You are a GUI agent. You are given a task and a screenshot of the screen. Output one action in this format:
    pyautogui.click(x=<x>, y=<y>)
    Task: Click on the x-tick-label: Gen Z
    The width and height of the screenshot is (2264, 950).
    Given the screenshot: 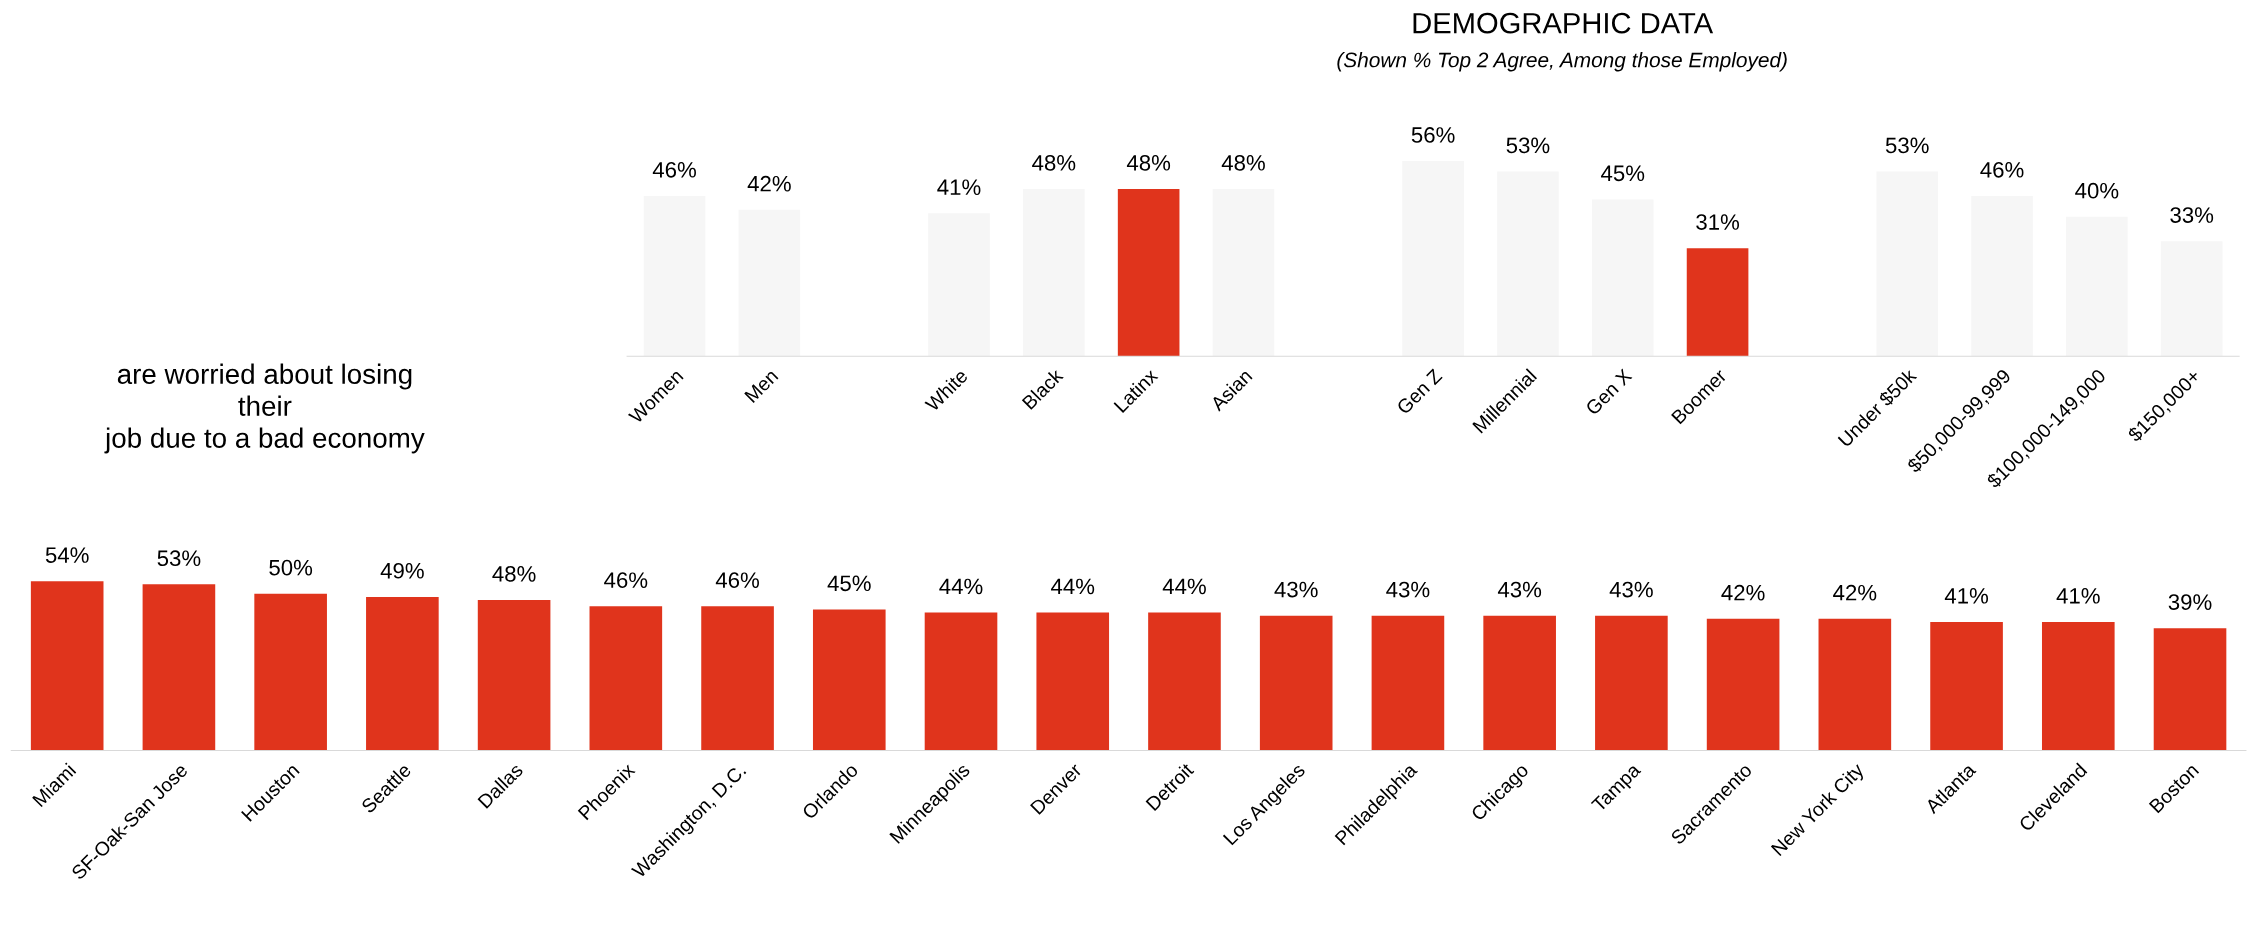 What is the action you would take?
    pyautogui.click(x=1419, y=391)
    